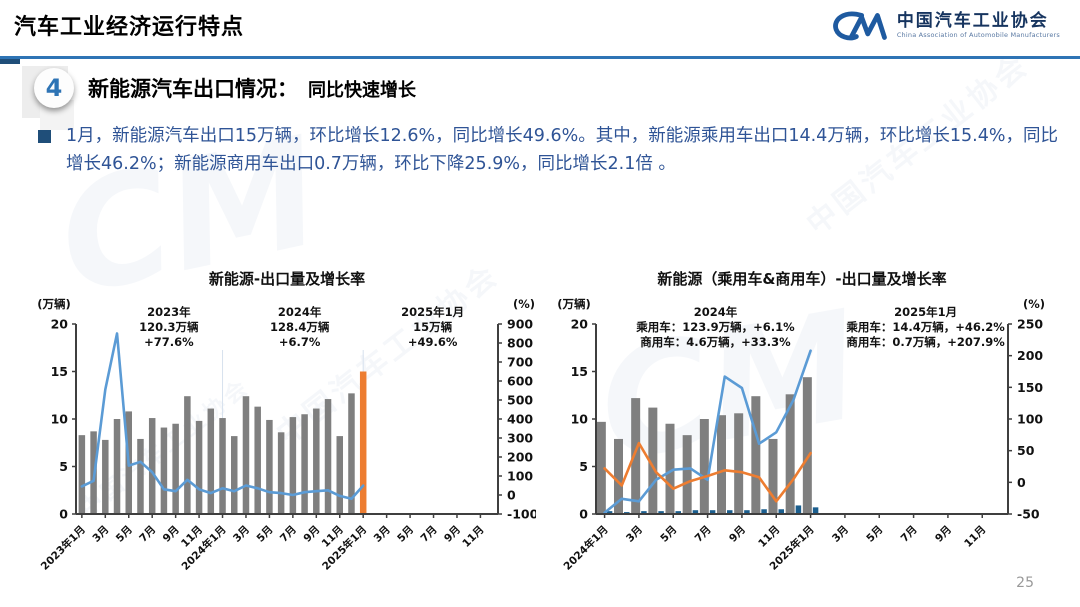  I want to click on bars, so click(707, 445).